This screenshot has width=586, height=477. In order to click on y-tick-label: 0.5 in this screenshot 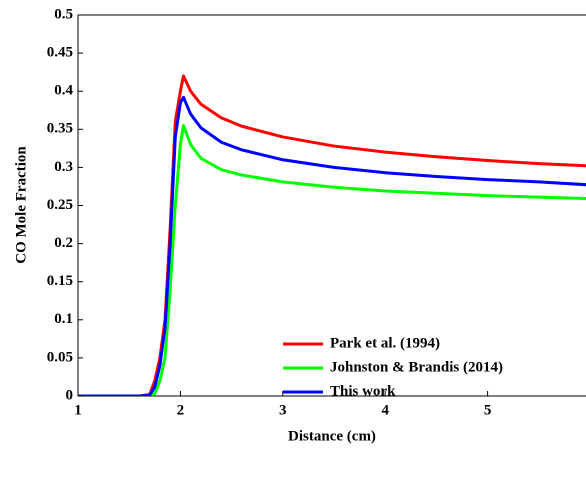, I will do `click(63, 14)`.